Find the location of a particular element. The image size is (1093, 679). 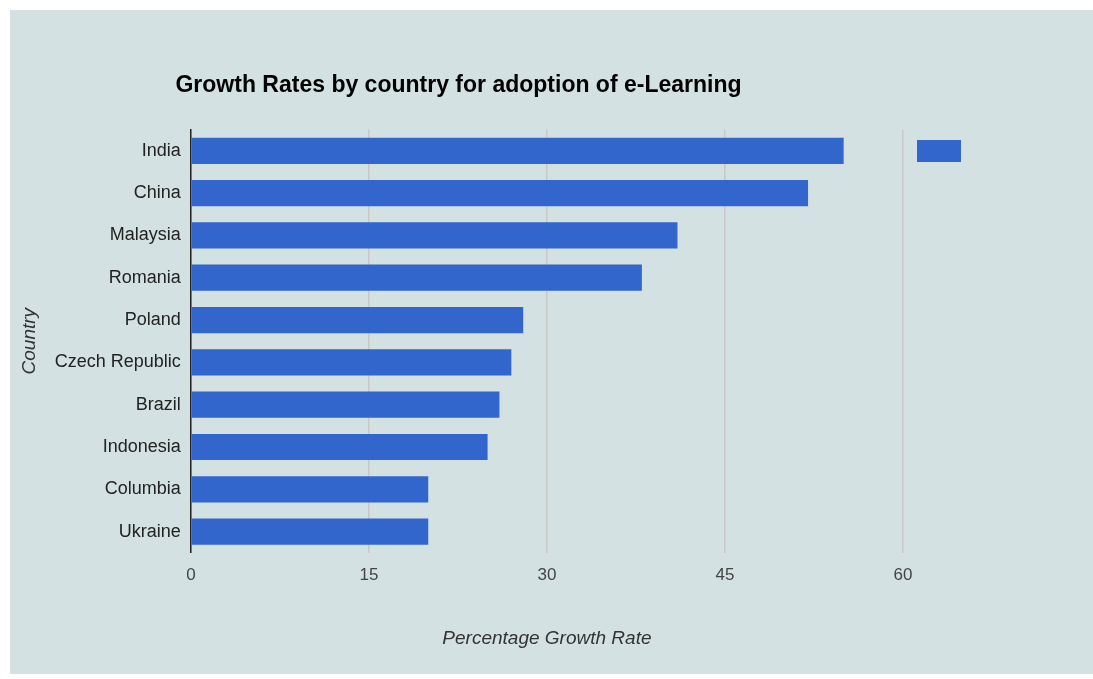

y-tick-label: Brazil is located at coordinates (158, 403).